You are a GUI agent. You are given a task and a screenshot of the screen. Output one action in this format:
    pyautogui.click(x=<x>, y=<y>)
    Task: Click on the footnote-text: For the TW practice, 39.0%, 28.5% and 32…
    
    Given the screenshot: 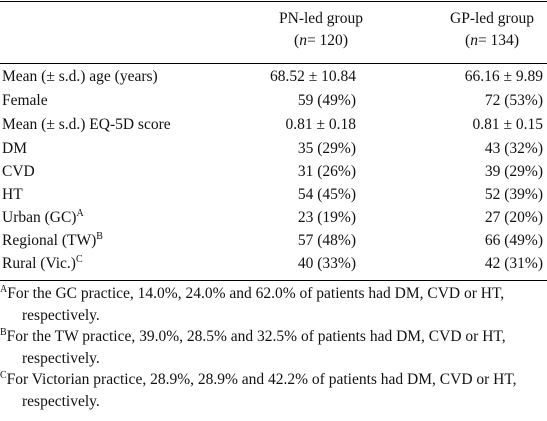 What is the action you would take?
    pyautogui.click(x=256, y=347)
    